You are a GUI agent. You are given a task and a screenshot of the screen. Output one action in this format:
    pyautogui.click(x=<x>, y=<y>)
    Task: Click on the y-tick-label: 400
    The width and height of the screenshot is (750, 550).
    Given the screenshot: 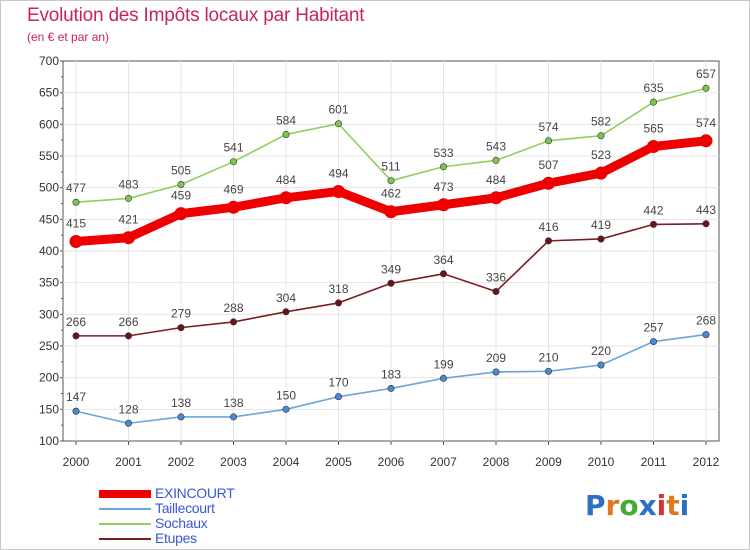 What is the action you would take?
    pyautogui.click(x=49, y=251)
    